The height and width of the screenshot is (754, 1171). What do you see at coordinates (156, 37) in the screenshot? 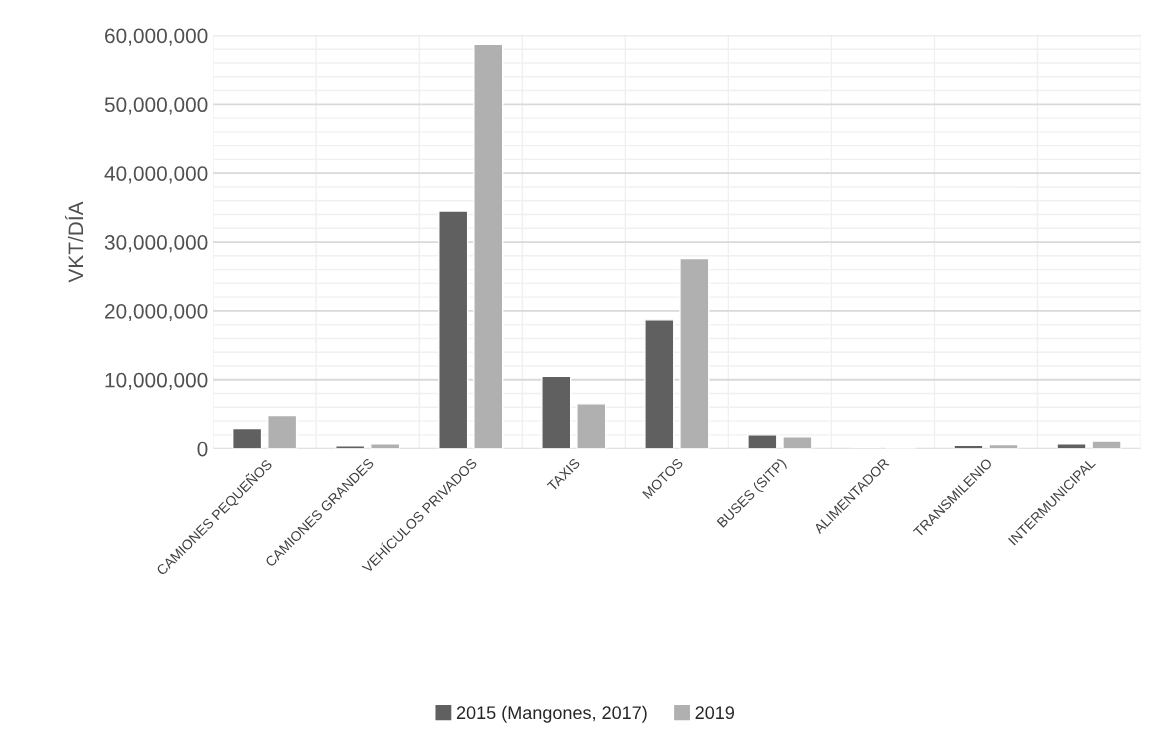
I see `y-tick-label: 60,000,000` at bounding box center [156, 37].